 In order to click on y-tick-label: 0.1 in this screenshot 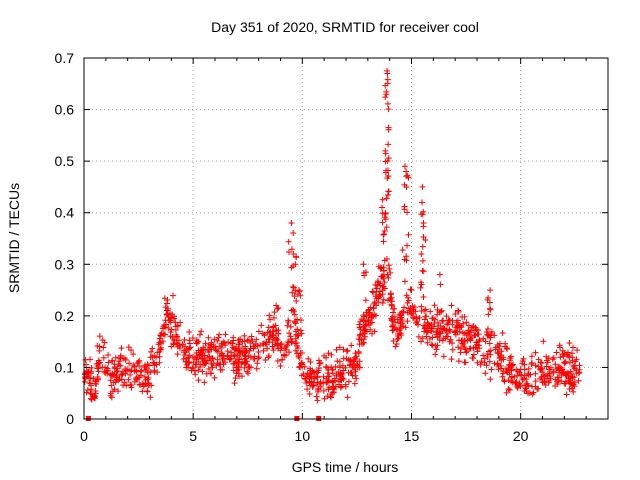, I will do `click(65, 367)`.